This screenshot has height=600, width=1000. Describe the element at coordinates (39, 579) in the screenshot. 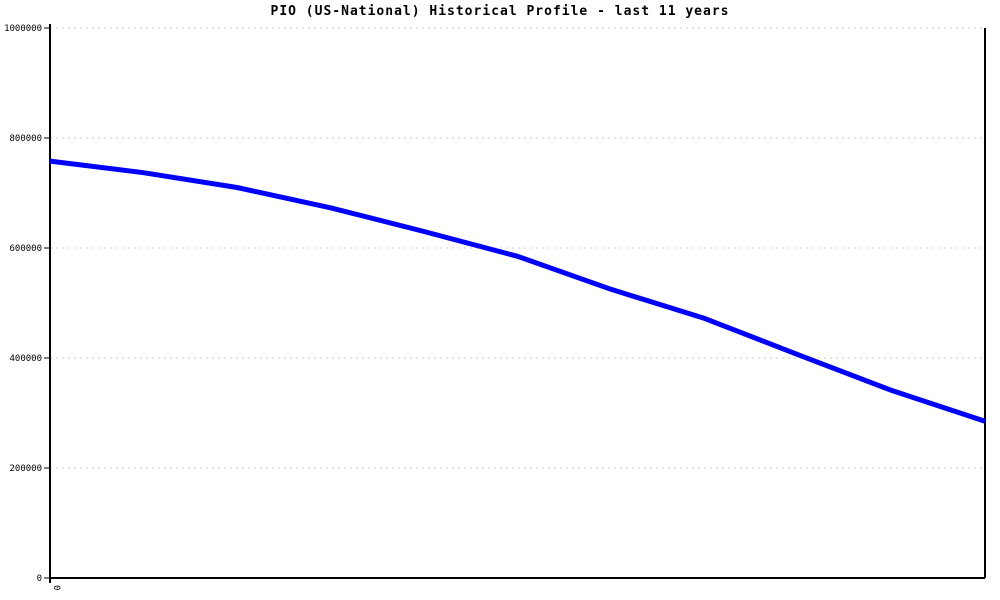

I see `y-tick-label: 0` at that location.